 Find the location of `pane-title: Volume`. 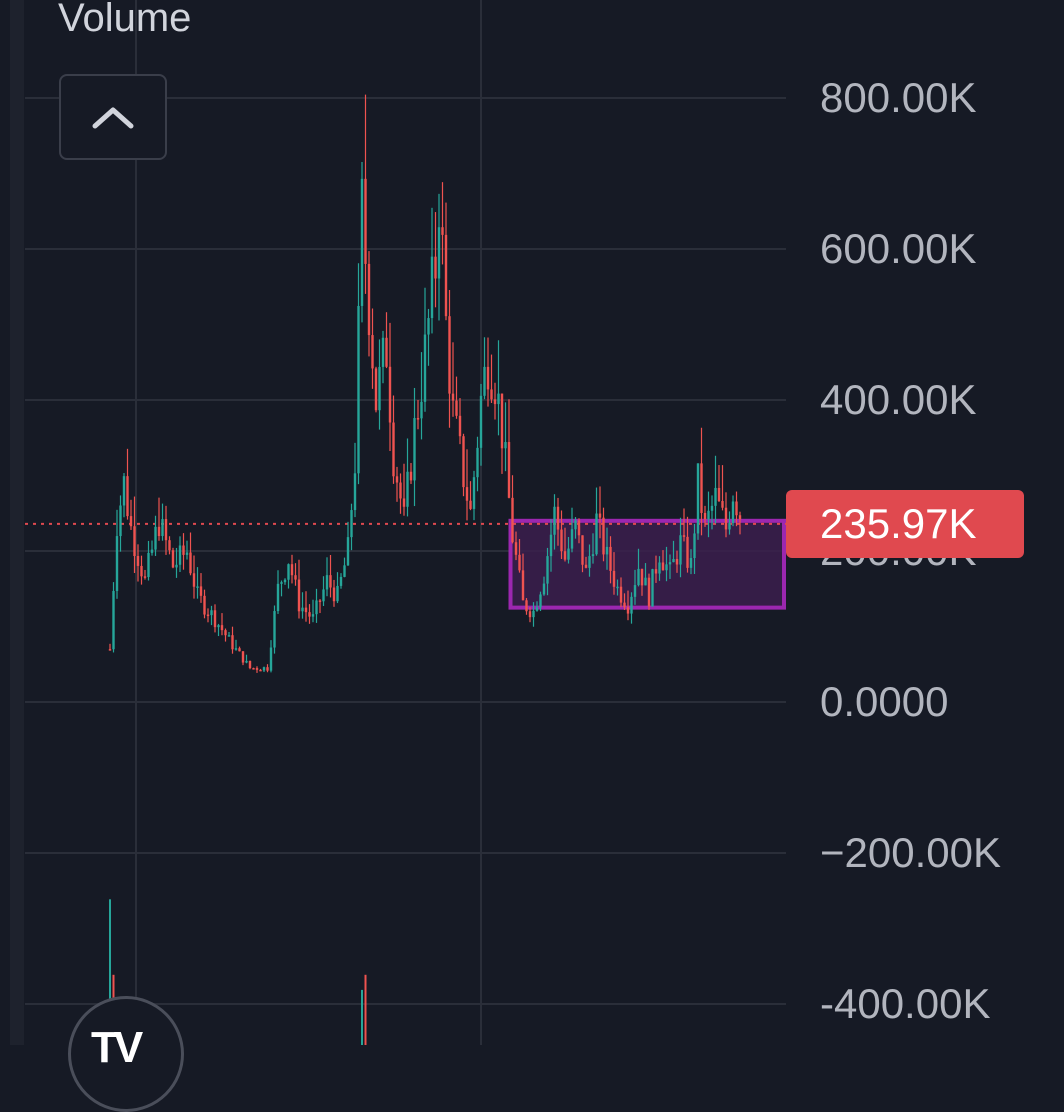

pane-title: Volume is located at coordinates (125, 20).